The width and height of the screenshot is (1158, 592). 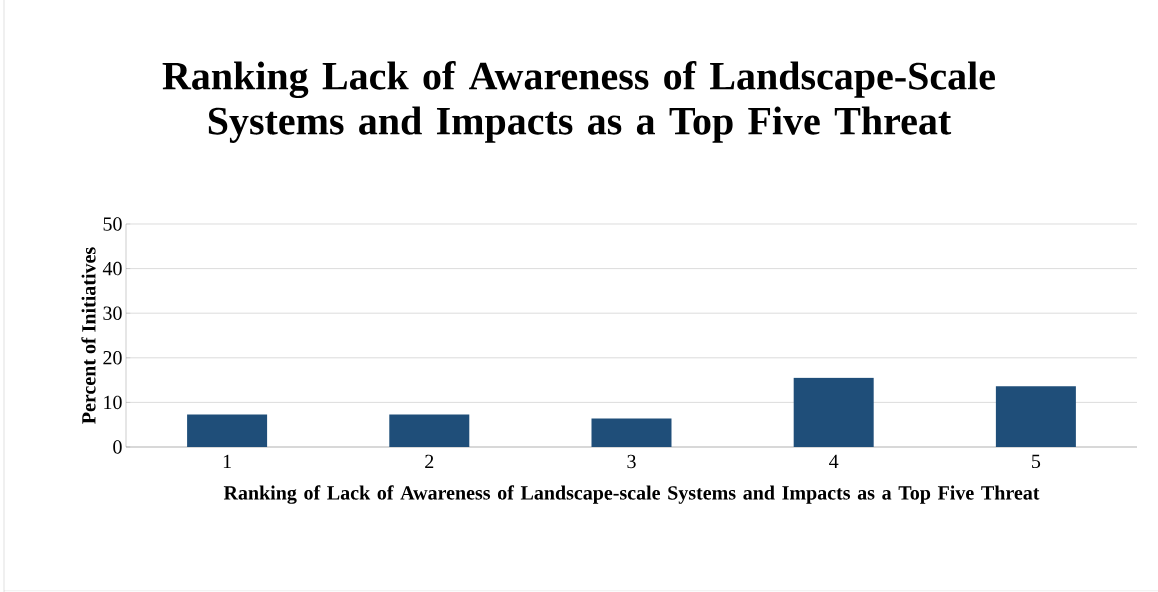 What do you see at coordinates (429, 461) in the screenshot?
I see `x-tick-label: 2` at bounding box center [429, 461].